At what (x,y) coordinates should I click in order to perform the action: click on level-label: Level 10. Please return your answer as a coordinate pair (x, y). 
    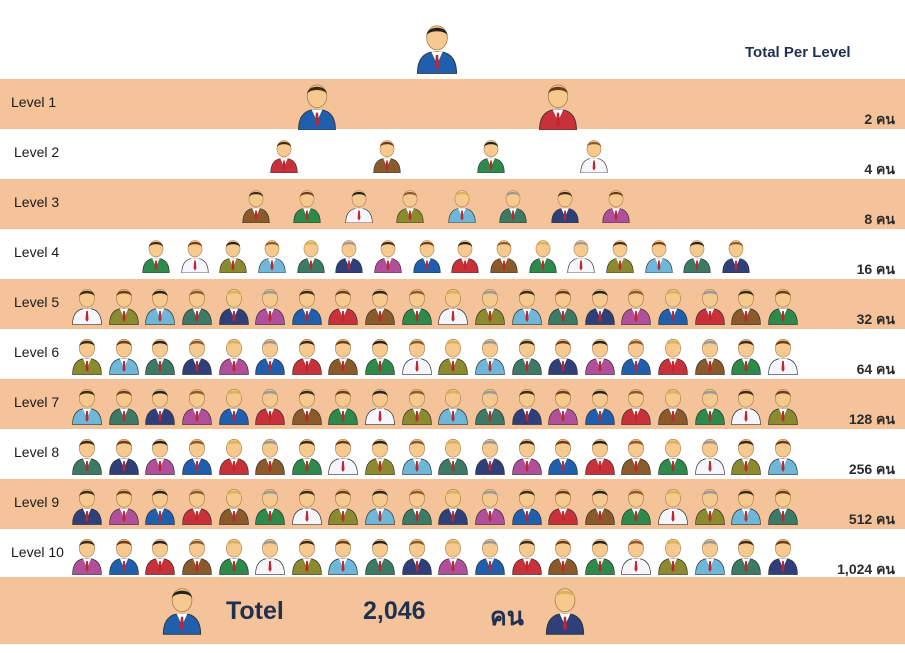
    Looking at the image, I should click on (37, 552).